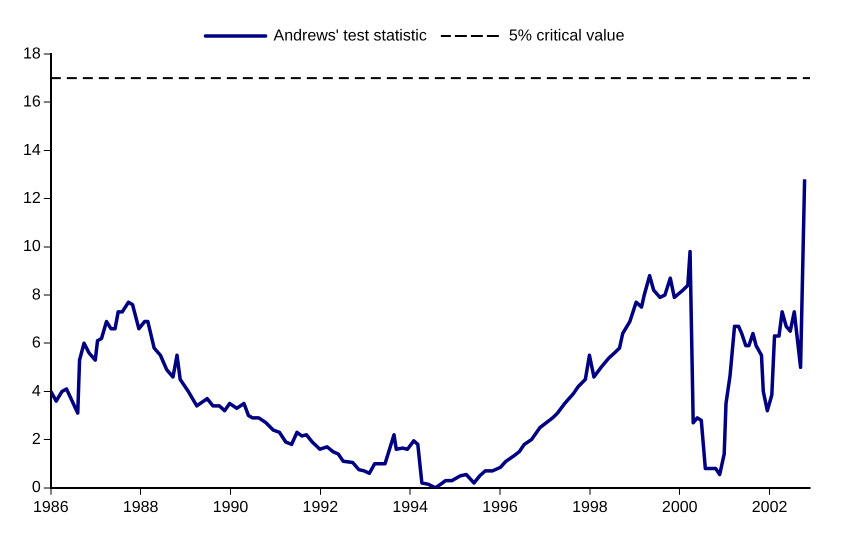 Image resolution: width=846 pixels, height=540 pixels. What do you see at coordinates (230, 507) in the screenshot?
I see `x-tick-label: 1990` at bounding box center [230, 507].